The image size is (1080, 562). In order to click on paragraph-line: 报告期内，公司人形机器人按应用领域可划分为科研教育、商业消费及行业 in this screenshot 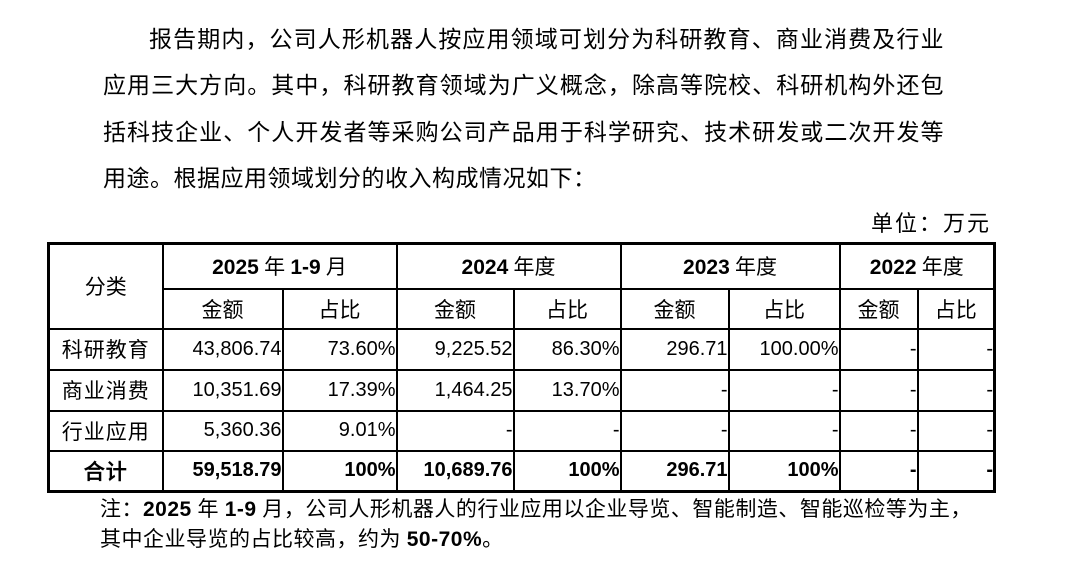, I will do `click(546, 39)`.